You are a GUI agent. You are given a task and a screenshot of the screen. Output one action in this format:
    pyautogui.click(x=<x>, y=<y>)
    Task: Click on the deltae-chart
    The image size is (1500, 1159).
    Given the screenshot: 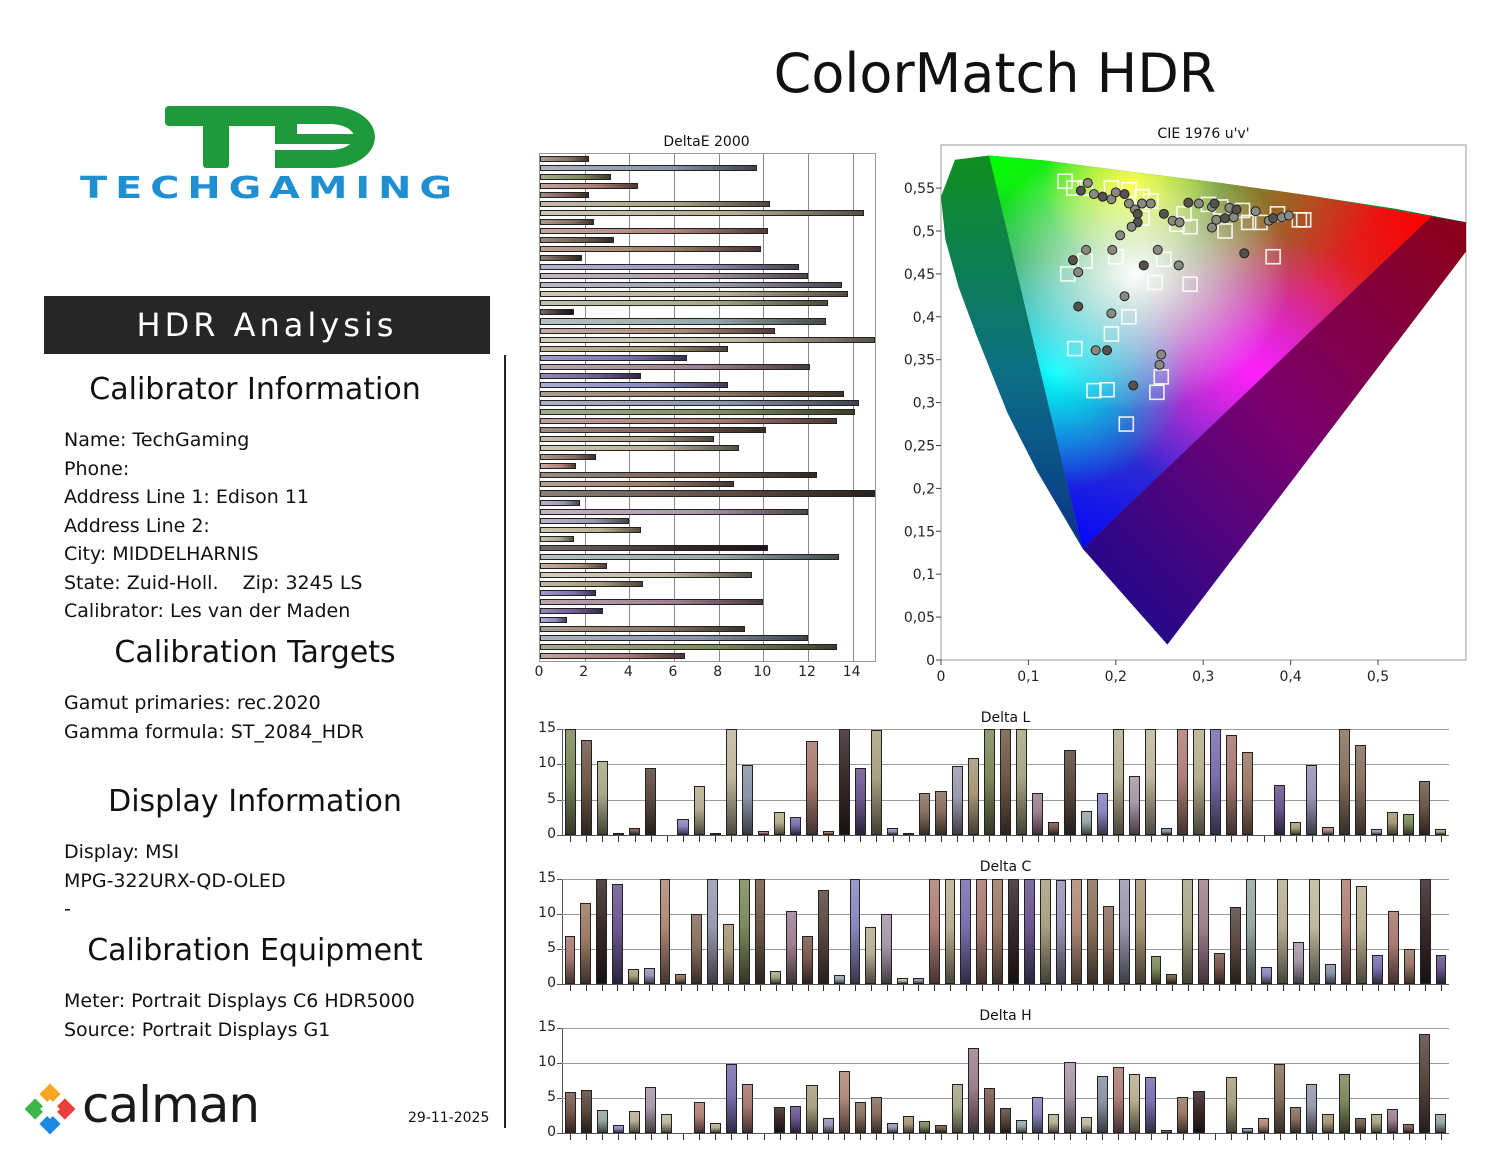 What is the action you would take?
    pyautogui.click(x=707, y=407)
    